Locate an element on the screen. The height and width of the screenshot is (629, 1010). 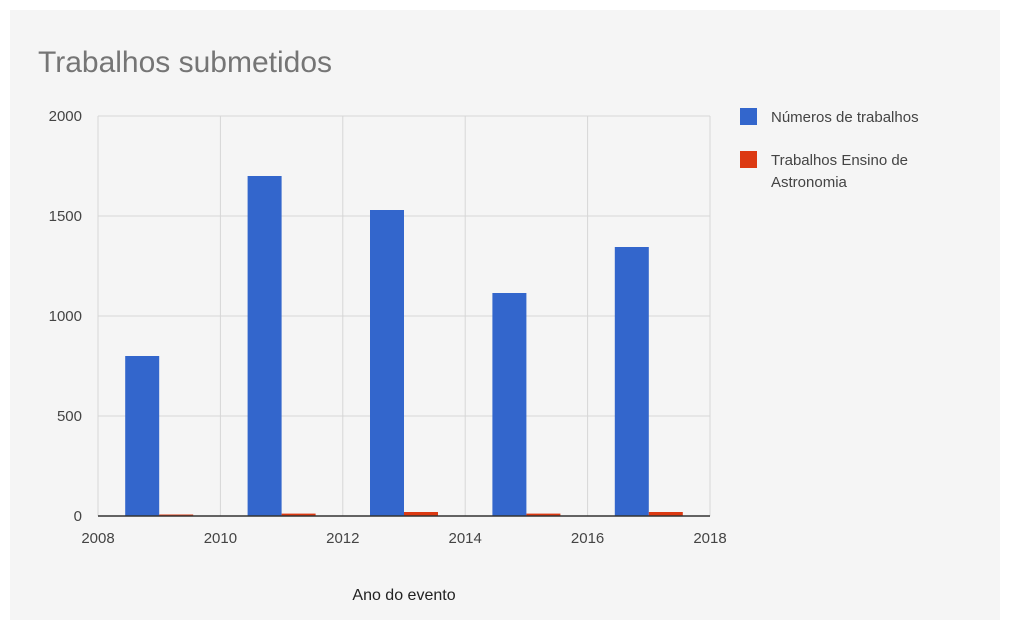
bar-ensino-de-astronomia-2017 is located at coordinates (665, 514).